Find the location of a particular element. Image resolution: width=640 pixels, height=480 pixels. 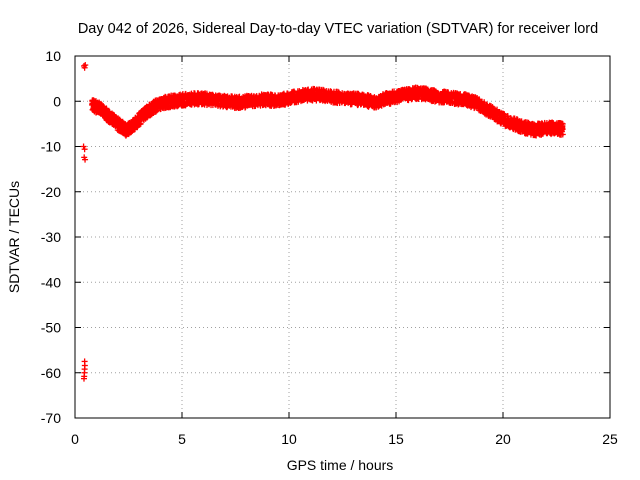

y-tick-label: -40 is located at coordinates (51, 282).